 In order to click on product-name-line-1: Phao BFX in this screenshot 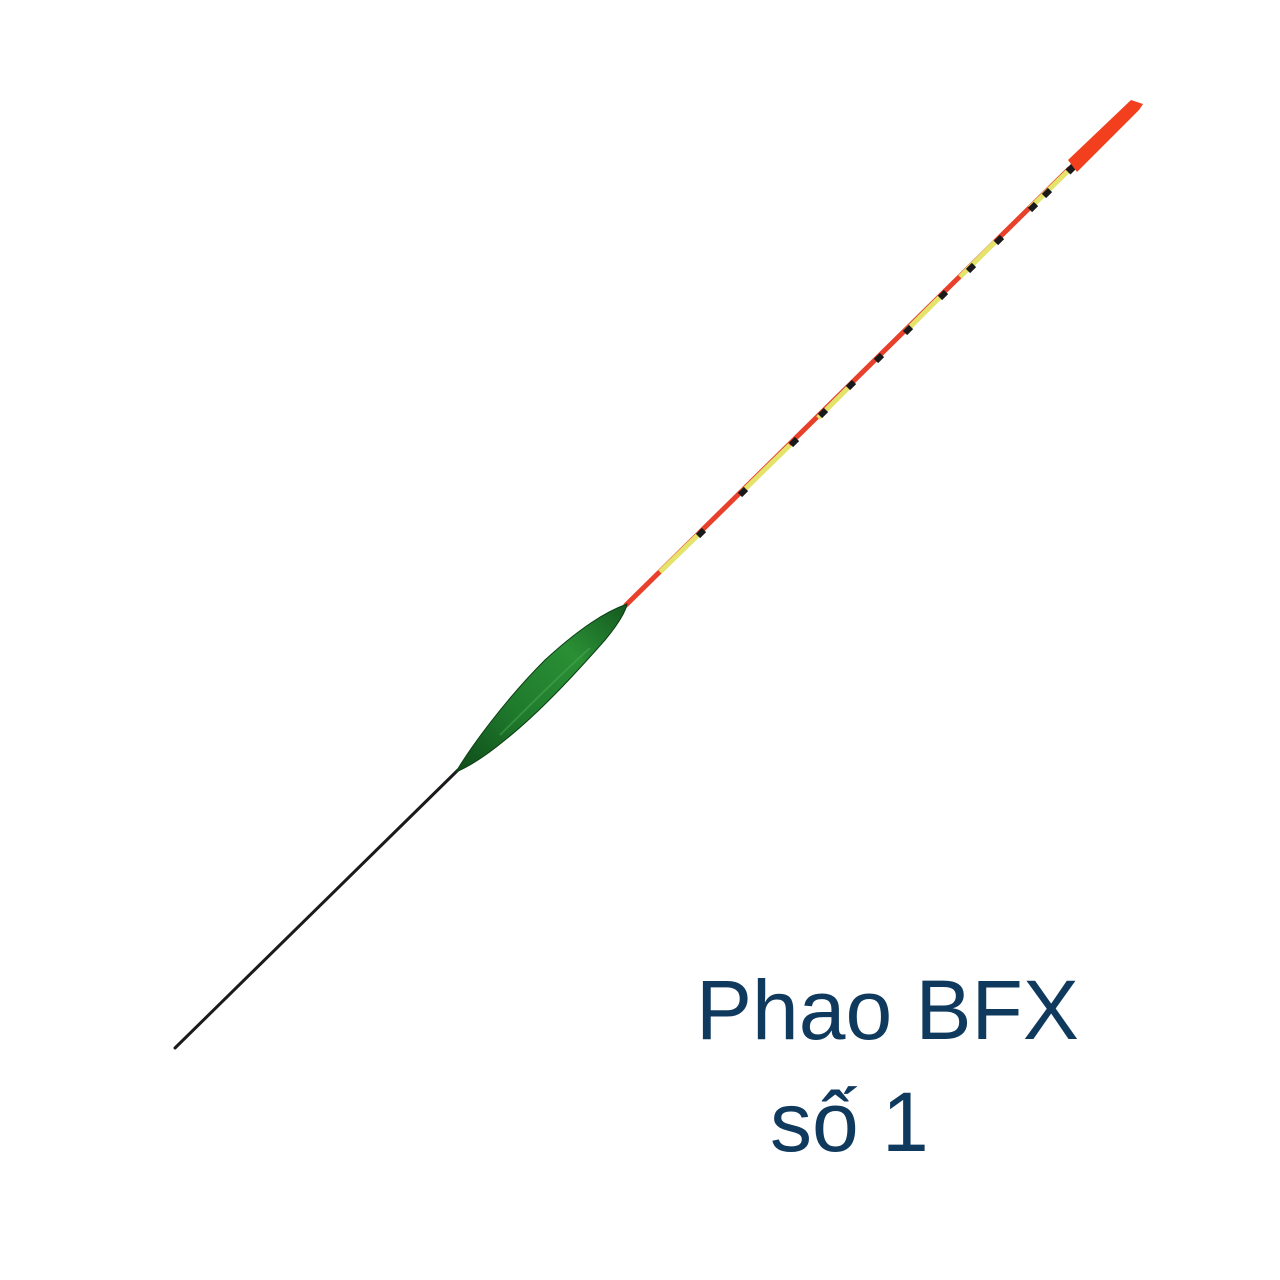, I will do `click(887, 1010)`.